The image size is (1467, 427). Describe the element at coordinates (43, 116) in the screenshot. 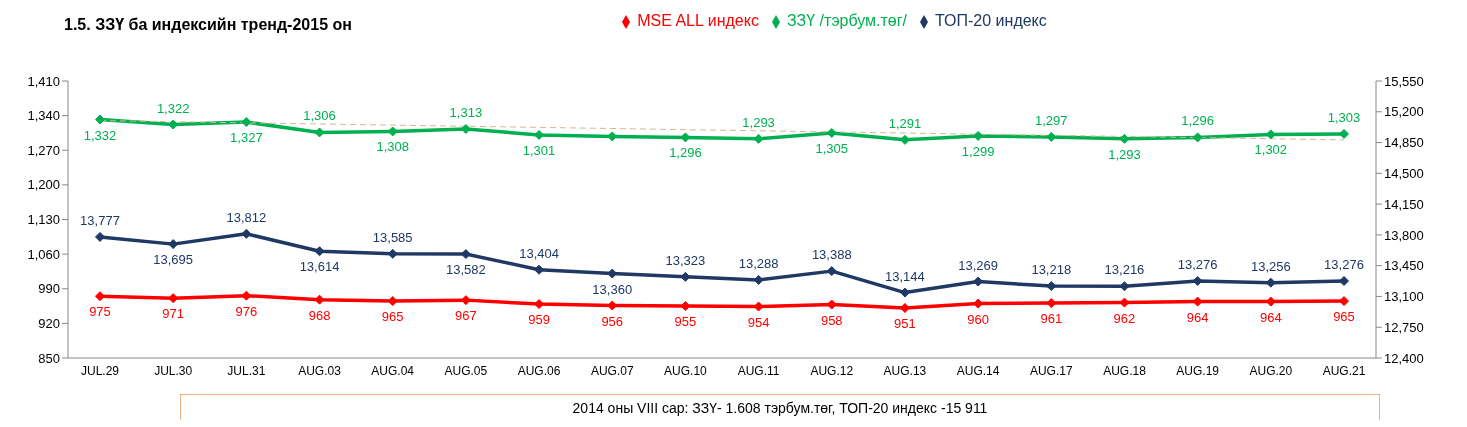

I see `y-tick-label: 1,340` at that location.